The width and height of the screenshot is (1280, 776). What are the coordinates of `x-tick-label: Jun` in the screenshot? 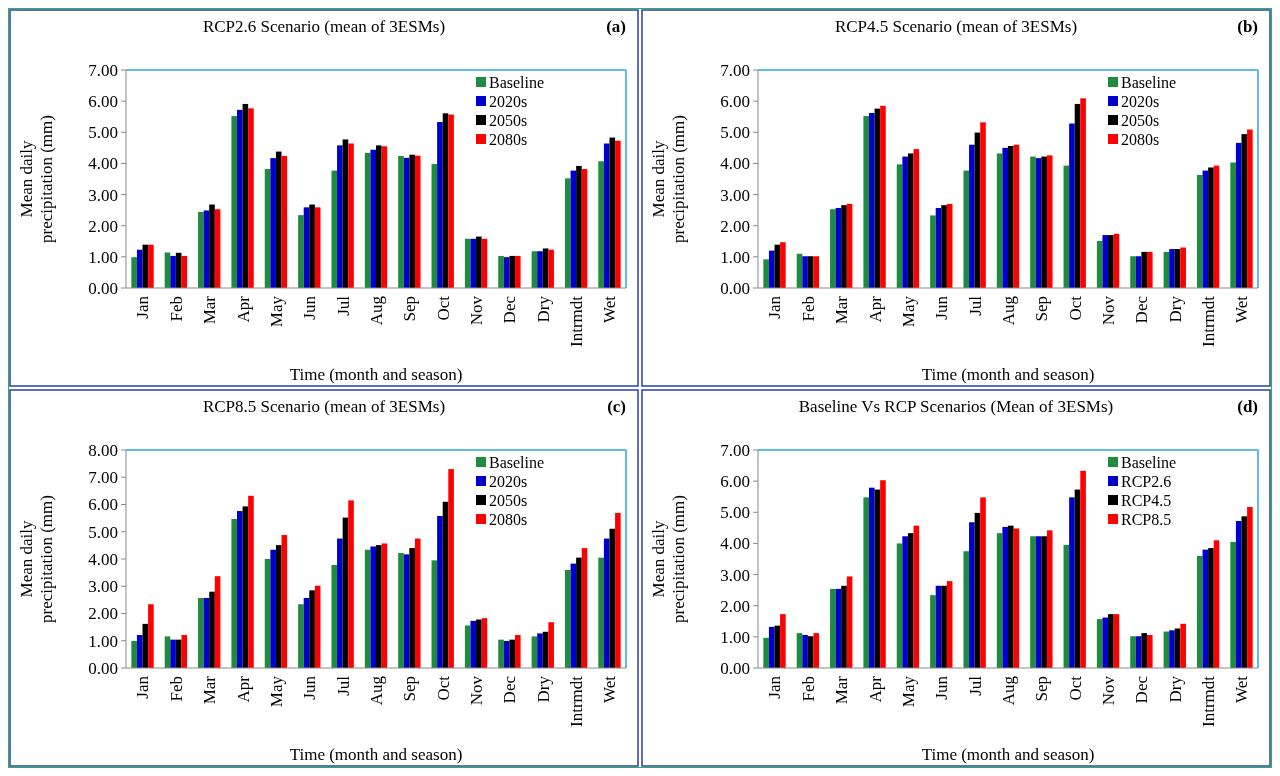 It's located at (310, 687).